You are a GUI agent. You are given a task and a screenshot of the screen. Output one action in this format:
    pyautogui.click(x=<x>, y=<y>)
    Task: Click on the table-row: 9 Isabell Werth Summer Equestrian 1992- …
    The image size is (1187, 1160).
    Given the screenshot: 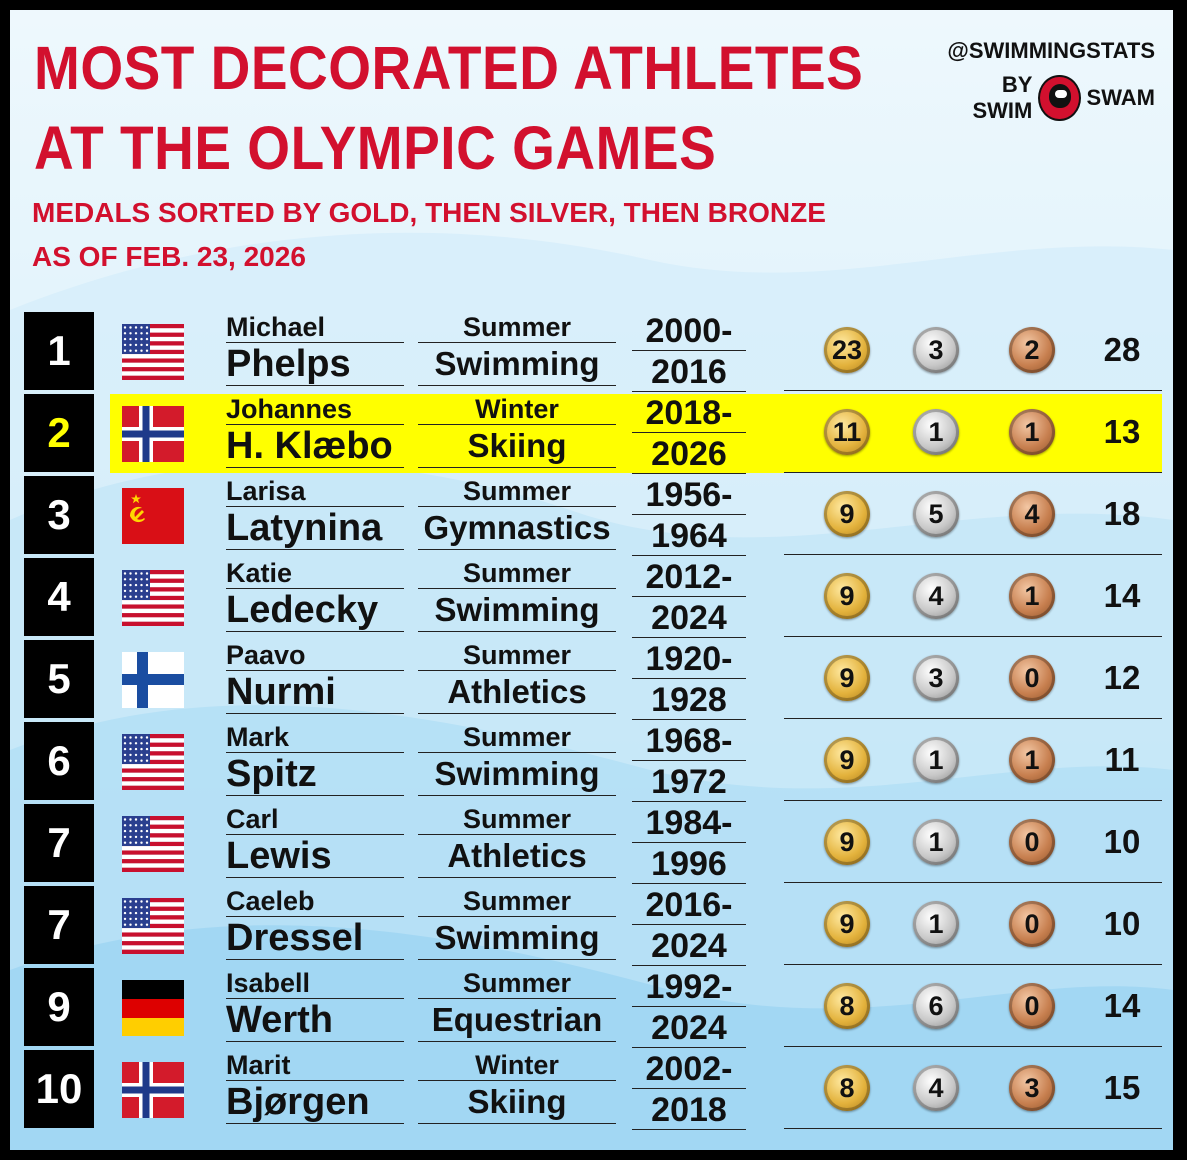 What is the action you would take?
    pyautogui.click(x=593, y=1007)
    